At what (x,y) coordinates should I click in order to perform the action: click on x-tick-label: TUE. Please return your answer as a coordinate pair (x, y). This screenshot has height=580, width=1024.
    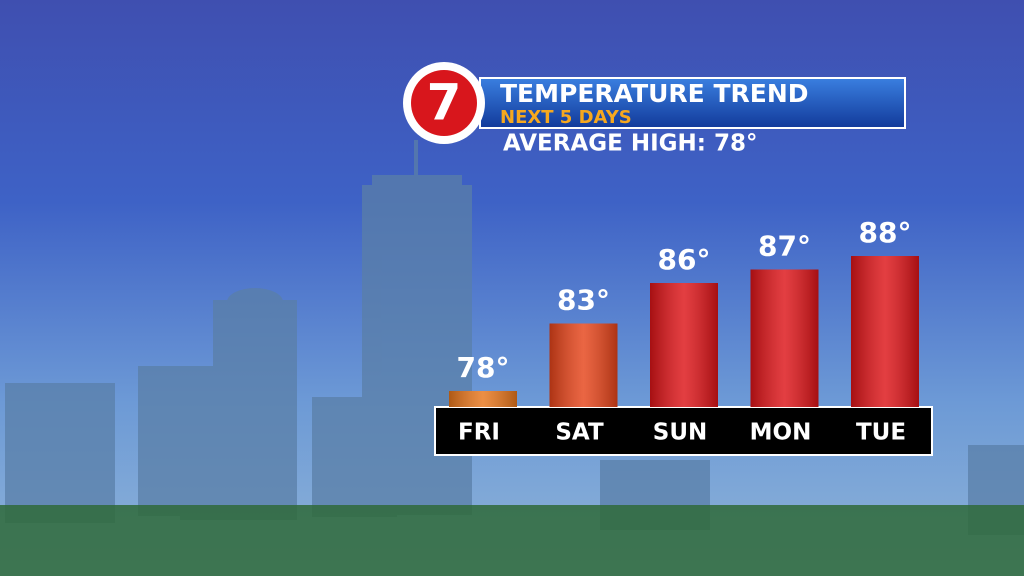
    Looking at the image, I should click on (881, 433).